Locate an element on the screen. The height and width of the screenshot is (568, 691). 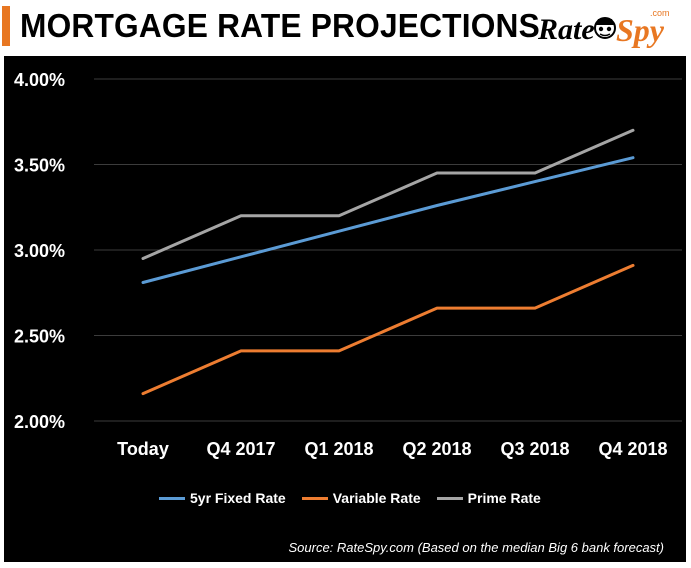
spy-mascot-icon is located at coordinates (605, 28).